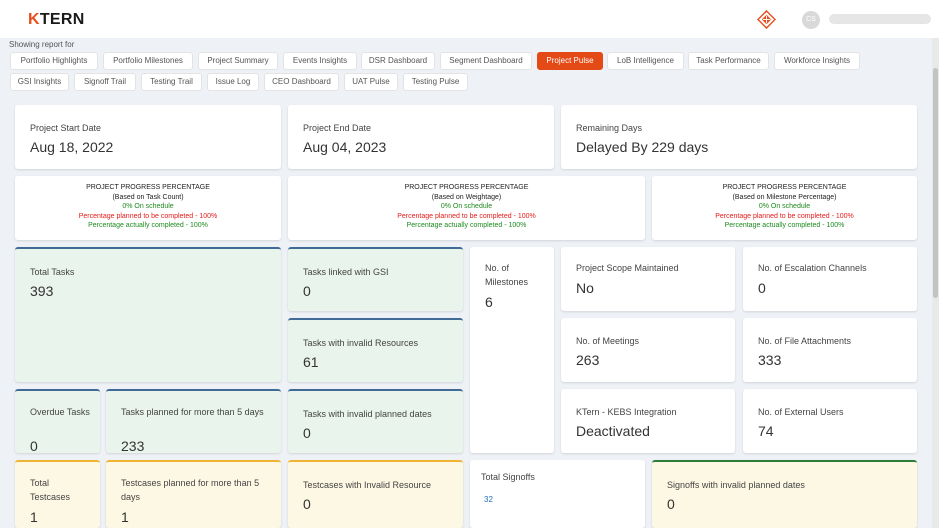  What do you see at coordinates (320, 61) in the screenshot?
I see `tab-events-insights: Events Insights` at bounding box center [320, 61].